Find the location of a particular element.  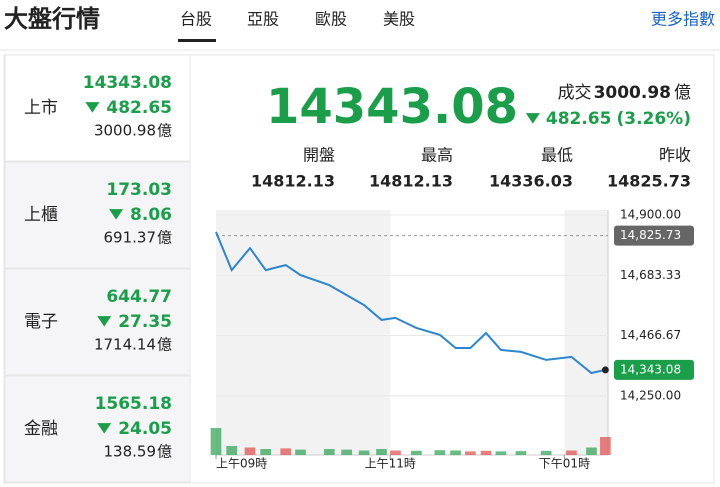

market-price: 14343.08 is located at coordinates (127, 83).